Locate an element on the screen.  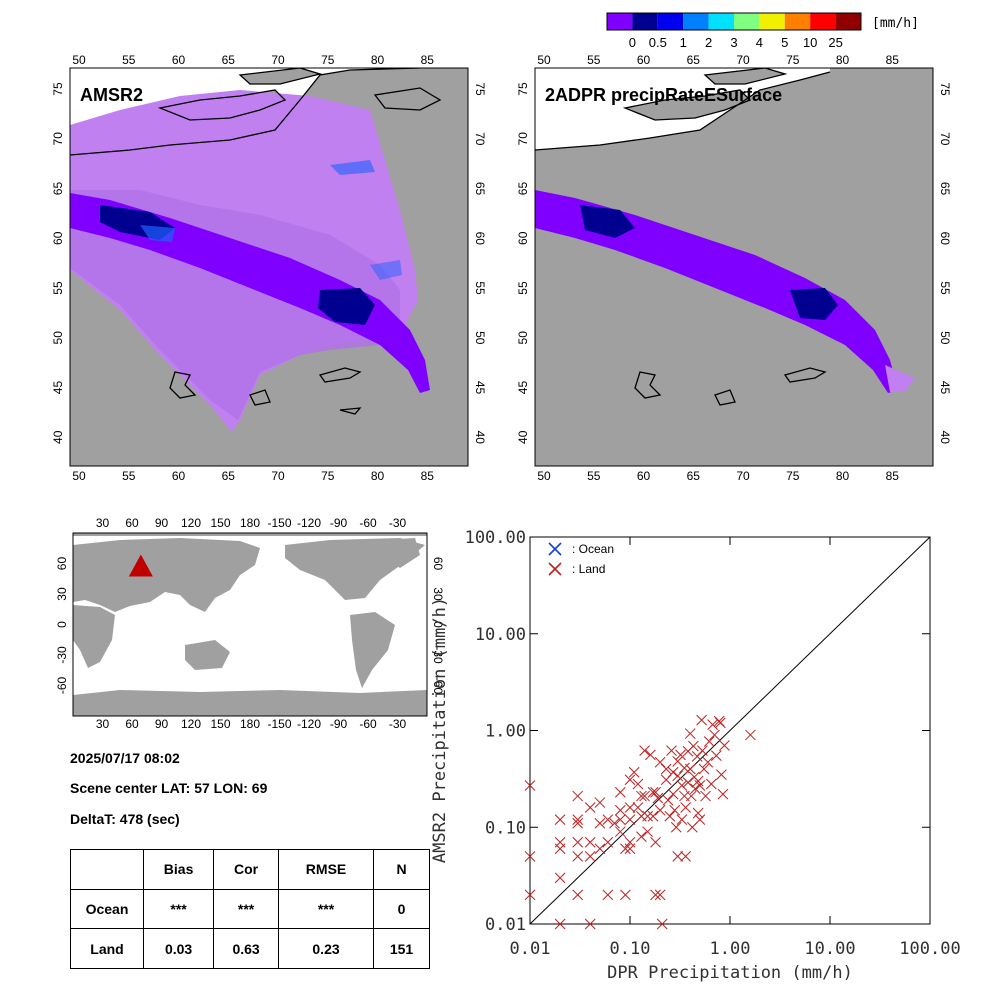
australia is located at coordinates (207, 655).